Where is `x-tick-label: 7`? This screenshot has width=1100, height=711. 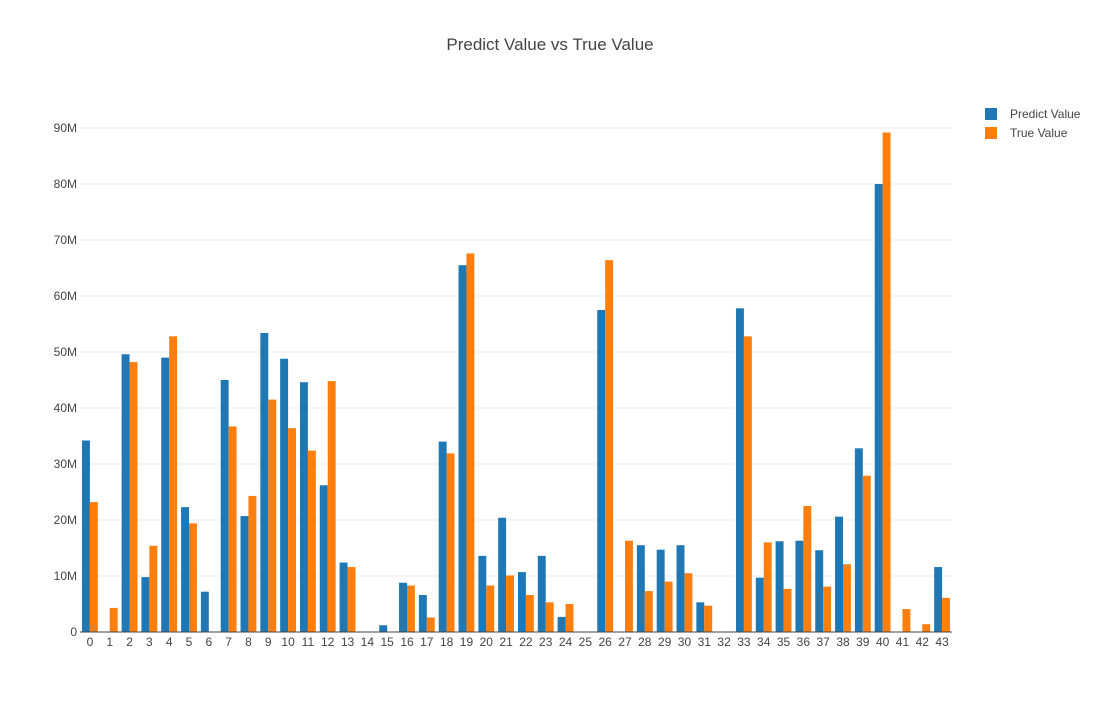 x-tick-label: 7 is located at coordinates (228, 642).